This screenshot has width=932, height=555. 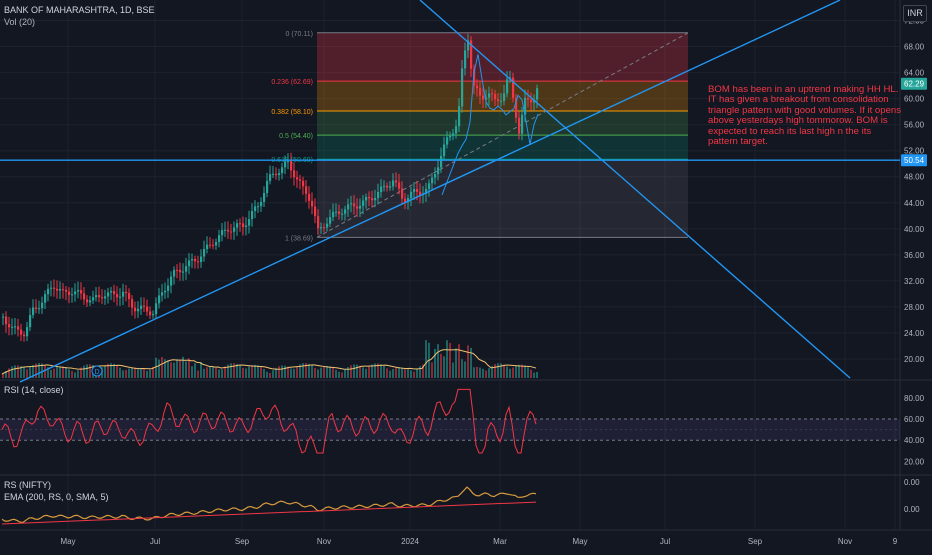 What do you see at coordinates (914, 333) in the screenshot?
I see `price-axis-tick: 24.00` at bounding box center [914, 333].